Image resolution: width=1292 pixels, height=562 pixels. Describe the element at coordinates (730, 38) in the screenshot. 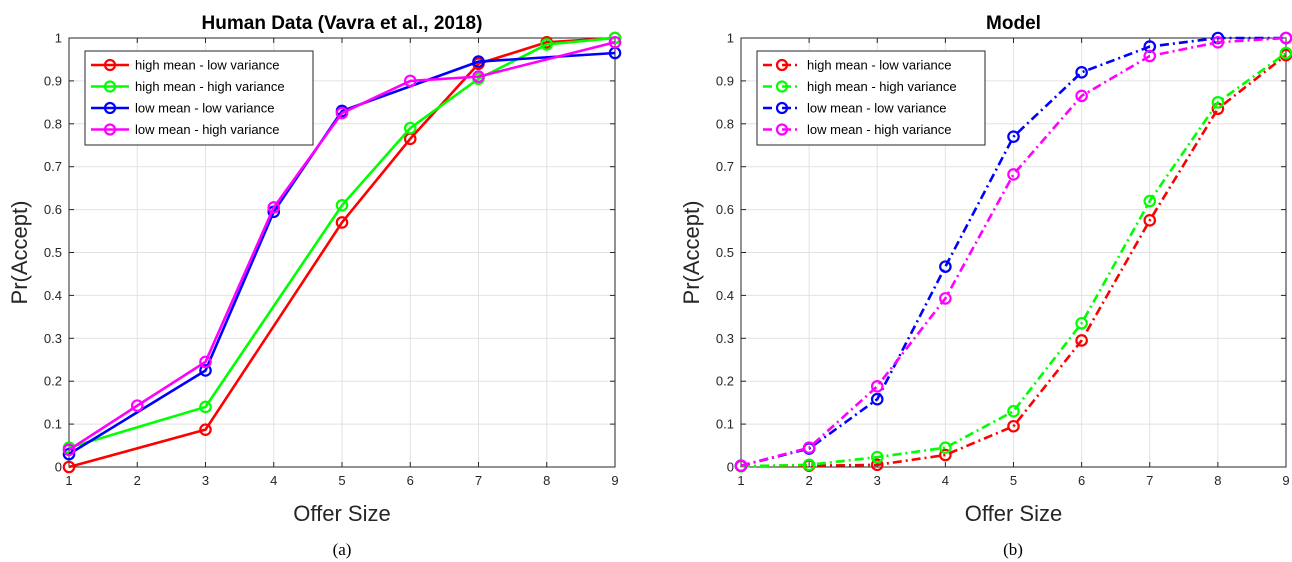

I see `y-tick-label: 1` at that location.